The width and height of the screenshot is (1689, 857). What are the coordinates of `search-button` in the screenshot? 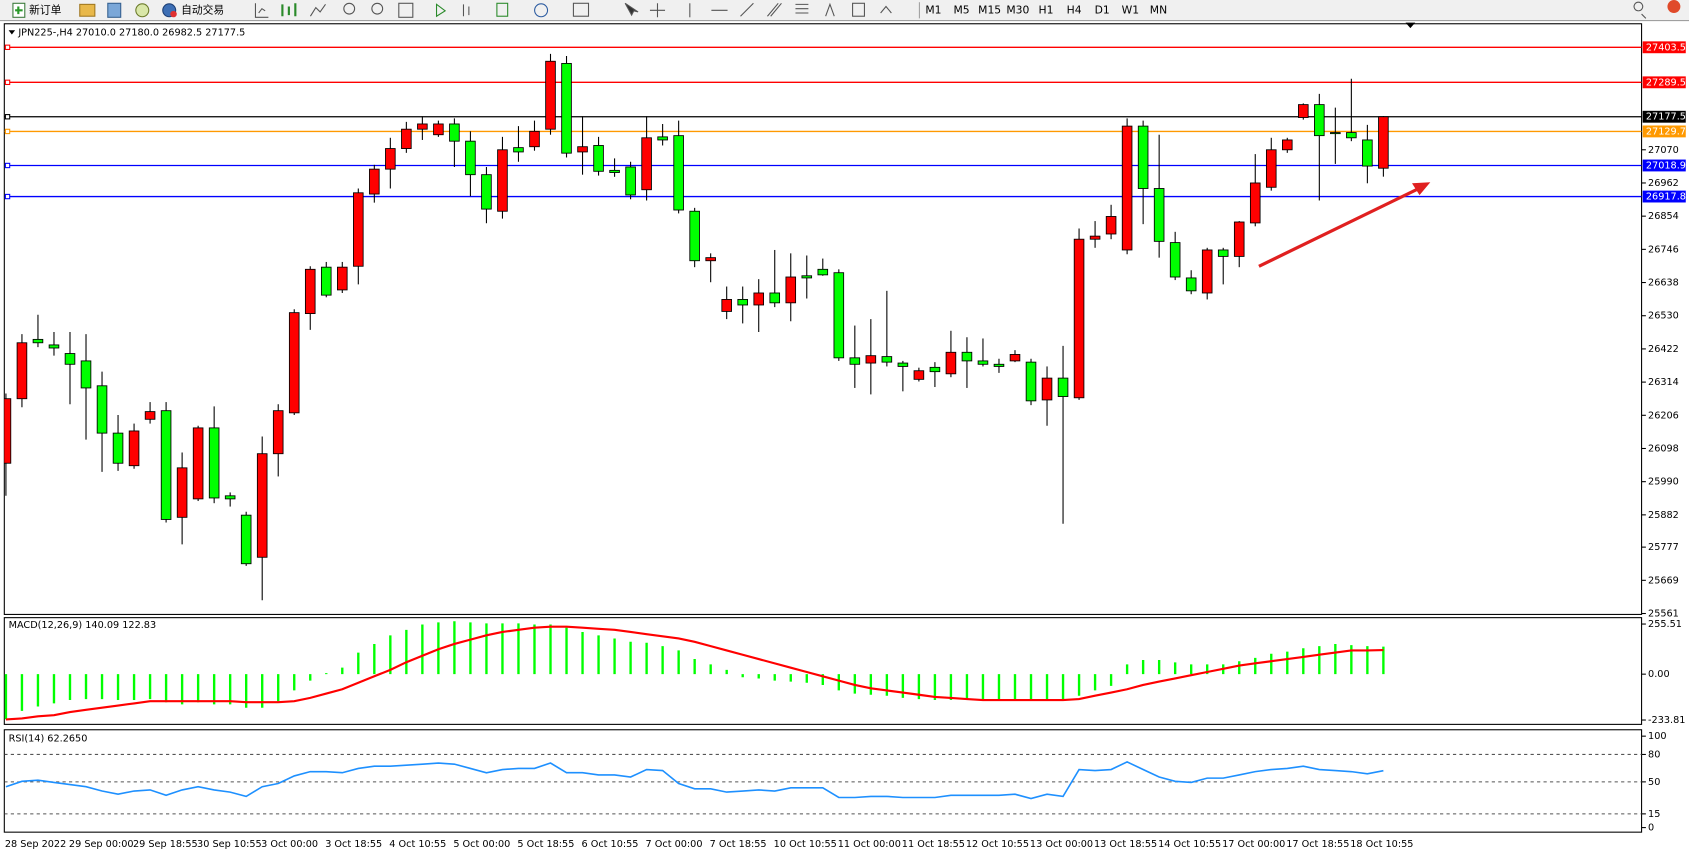 It's located at (1640, 10).